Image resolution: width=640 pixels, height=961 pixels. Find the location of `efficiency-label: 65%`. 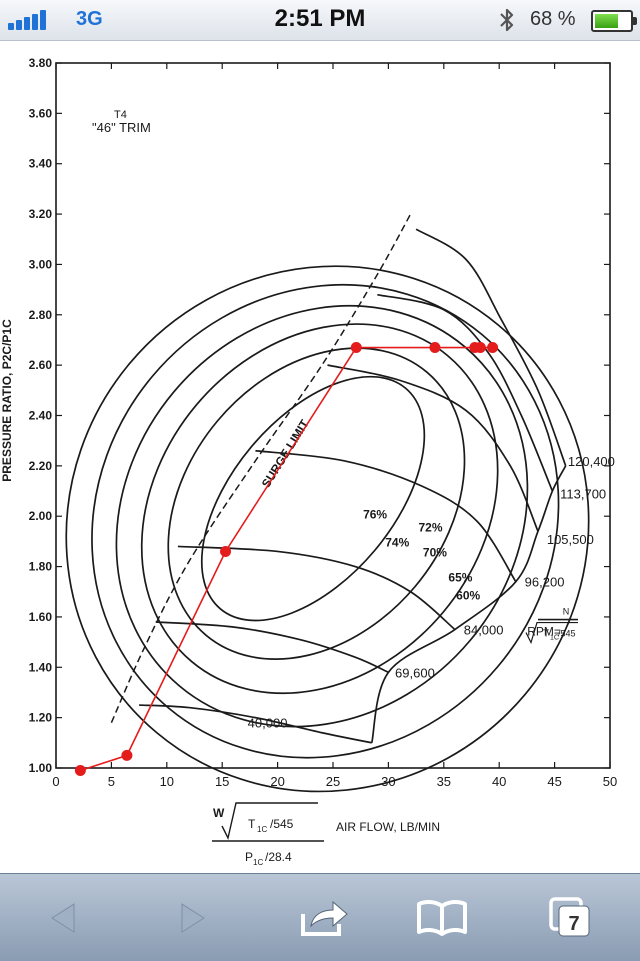

efficiency-label: 65% is located at coordinates (460, 578).